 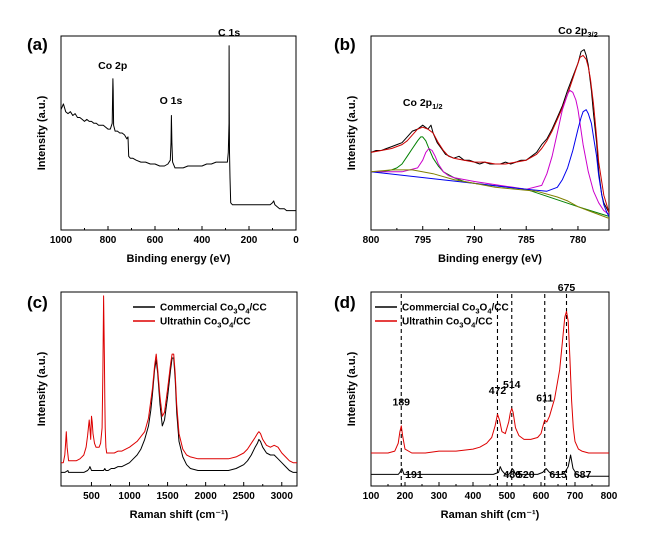 I want to click on y-axis-title-d: Intensity (a.u.), so click(x=352, y=388).